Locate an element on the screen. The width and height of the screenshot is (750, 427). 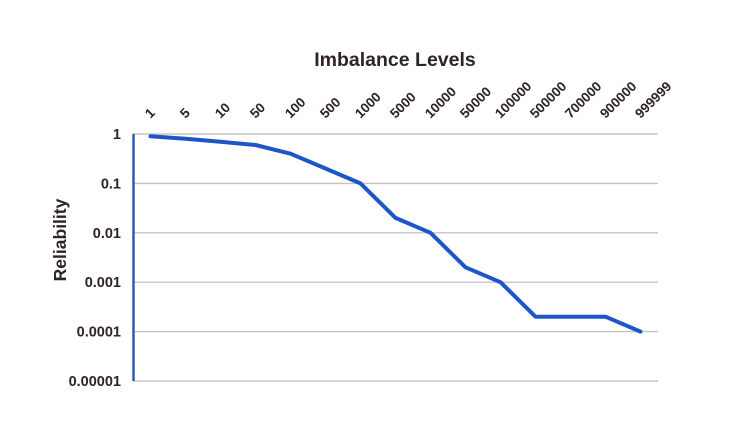
x-tick-label: 100 is located at coordinates (295, 108).